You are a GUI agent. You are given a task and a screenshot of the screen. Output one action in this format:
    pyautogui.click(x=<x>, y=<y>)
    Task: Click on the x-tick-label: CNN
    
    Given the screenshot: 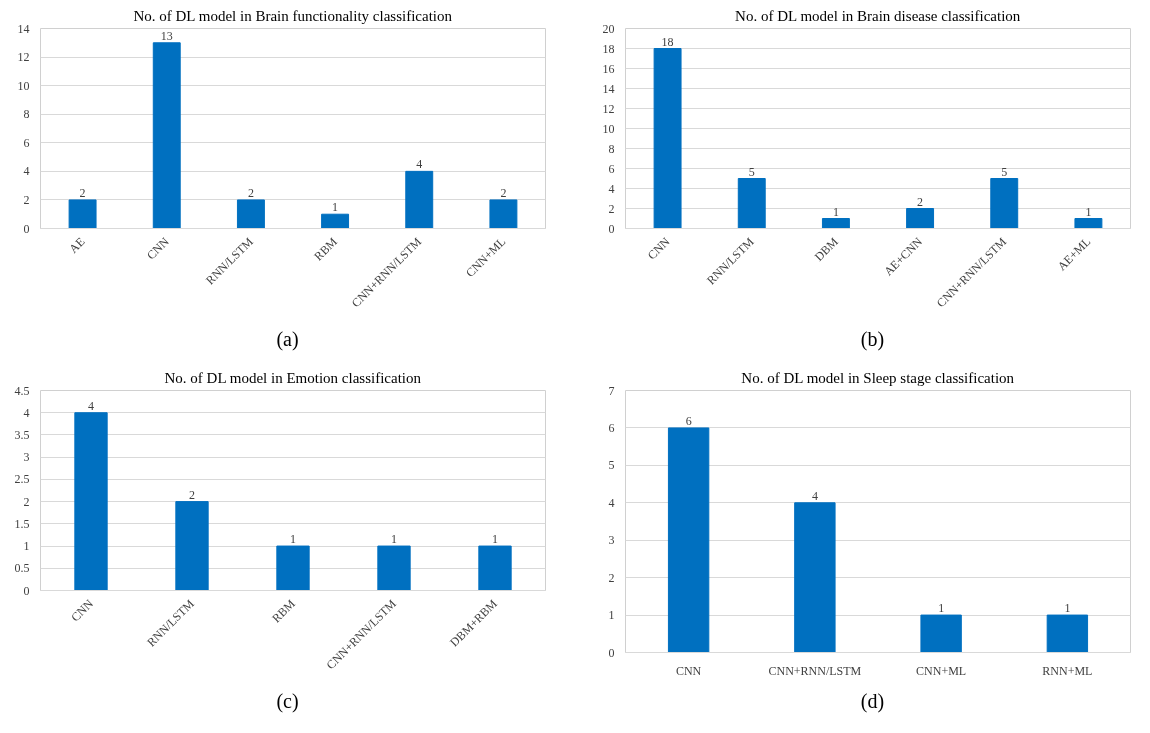 What is the action you would take?
    pyautogui.click(x=688, y=670)
    